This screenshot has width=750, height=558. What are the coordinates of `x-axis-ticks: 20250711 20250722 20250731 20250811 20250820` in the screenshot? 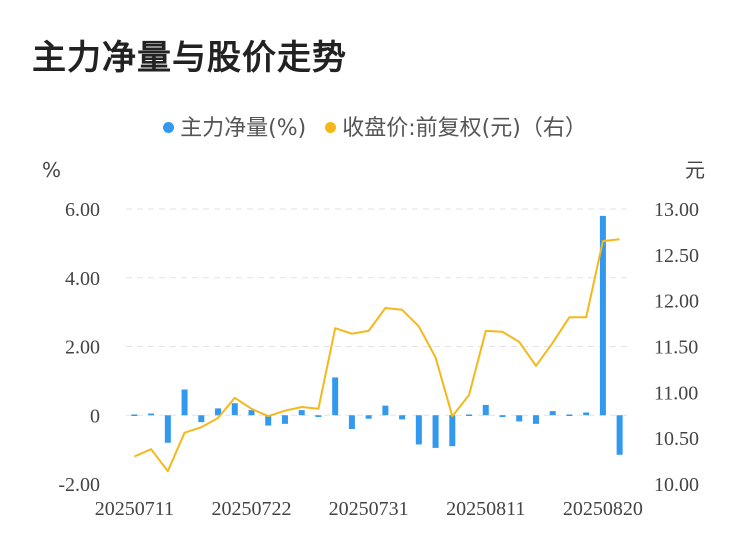 It's located at (369, 509).